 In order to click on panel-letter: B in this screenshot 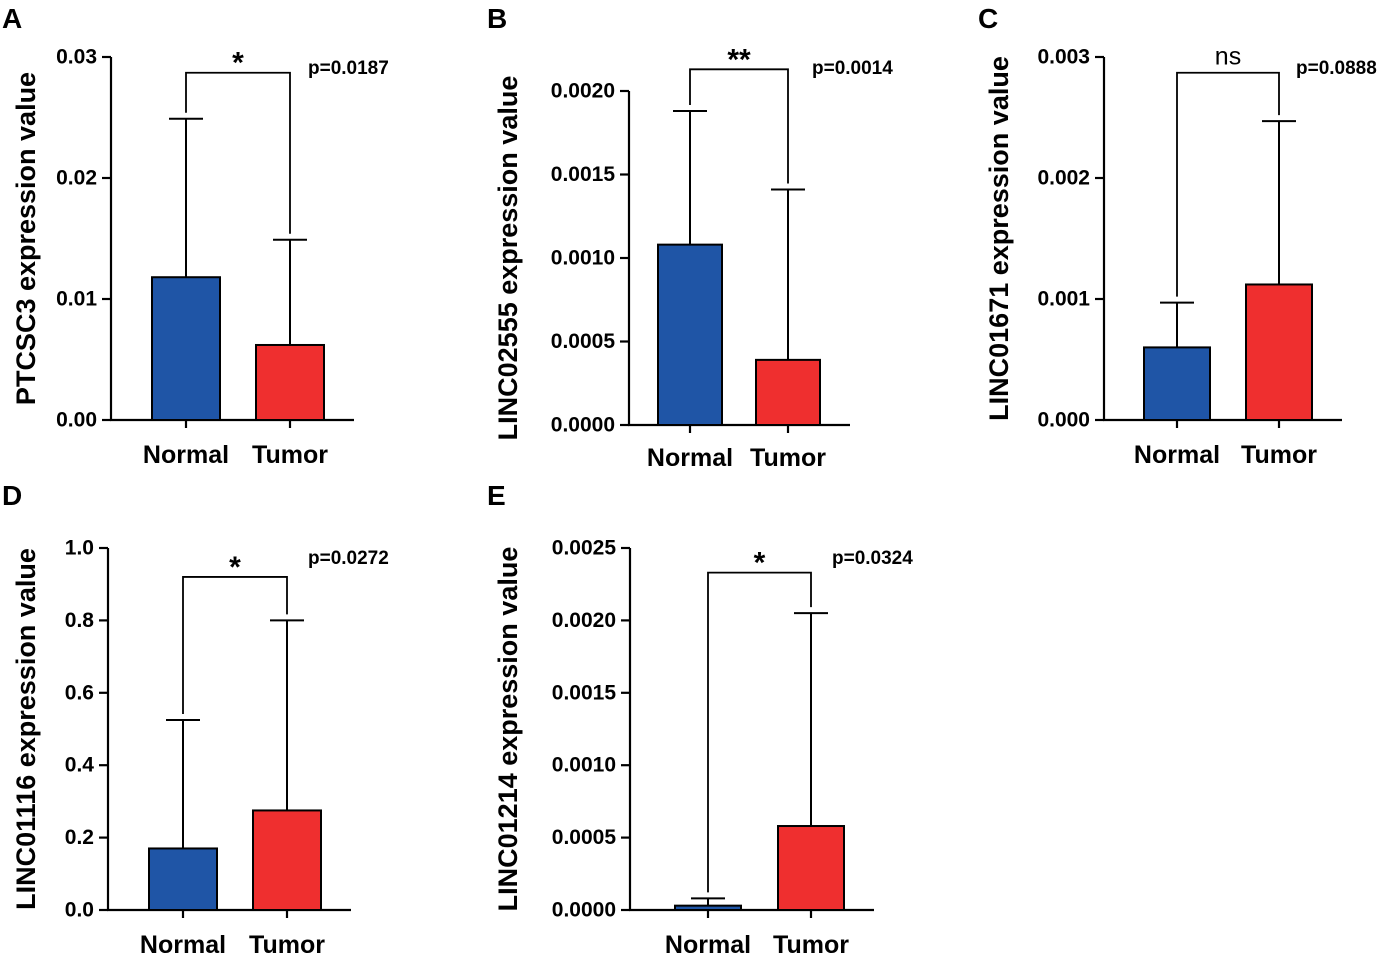, I will do `click(497, 18)`.